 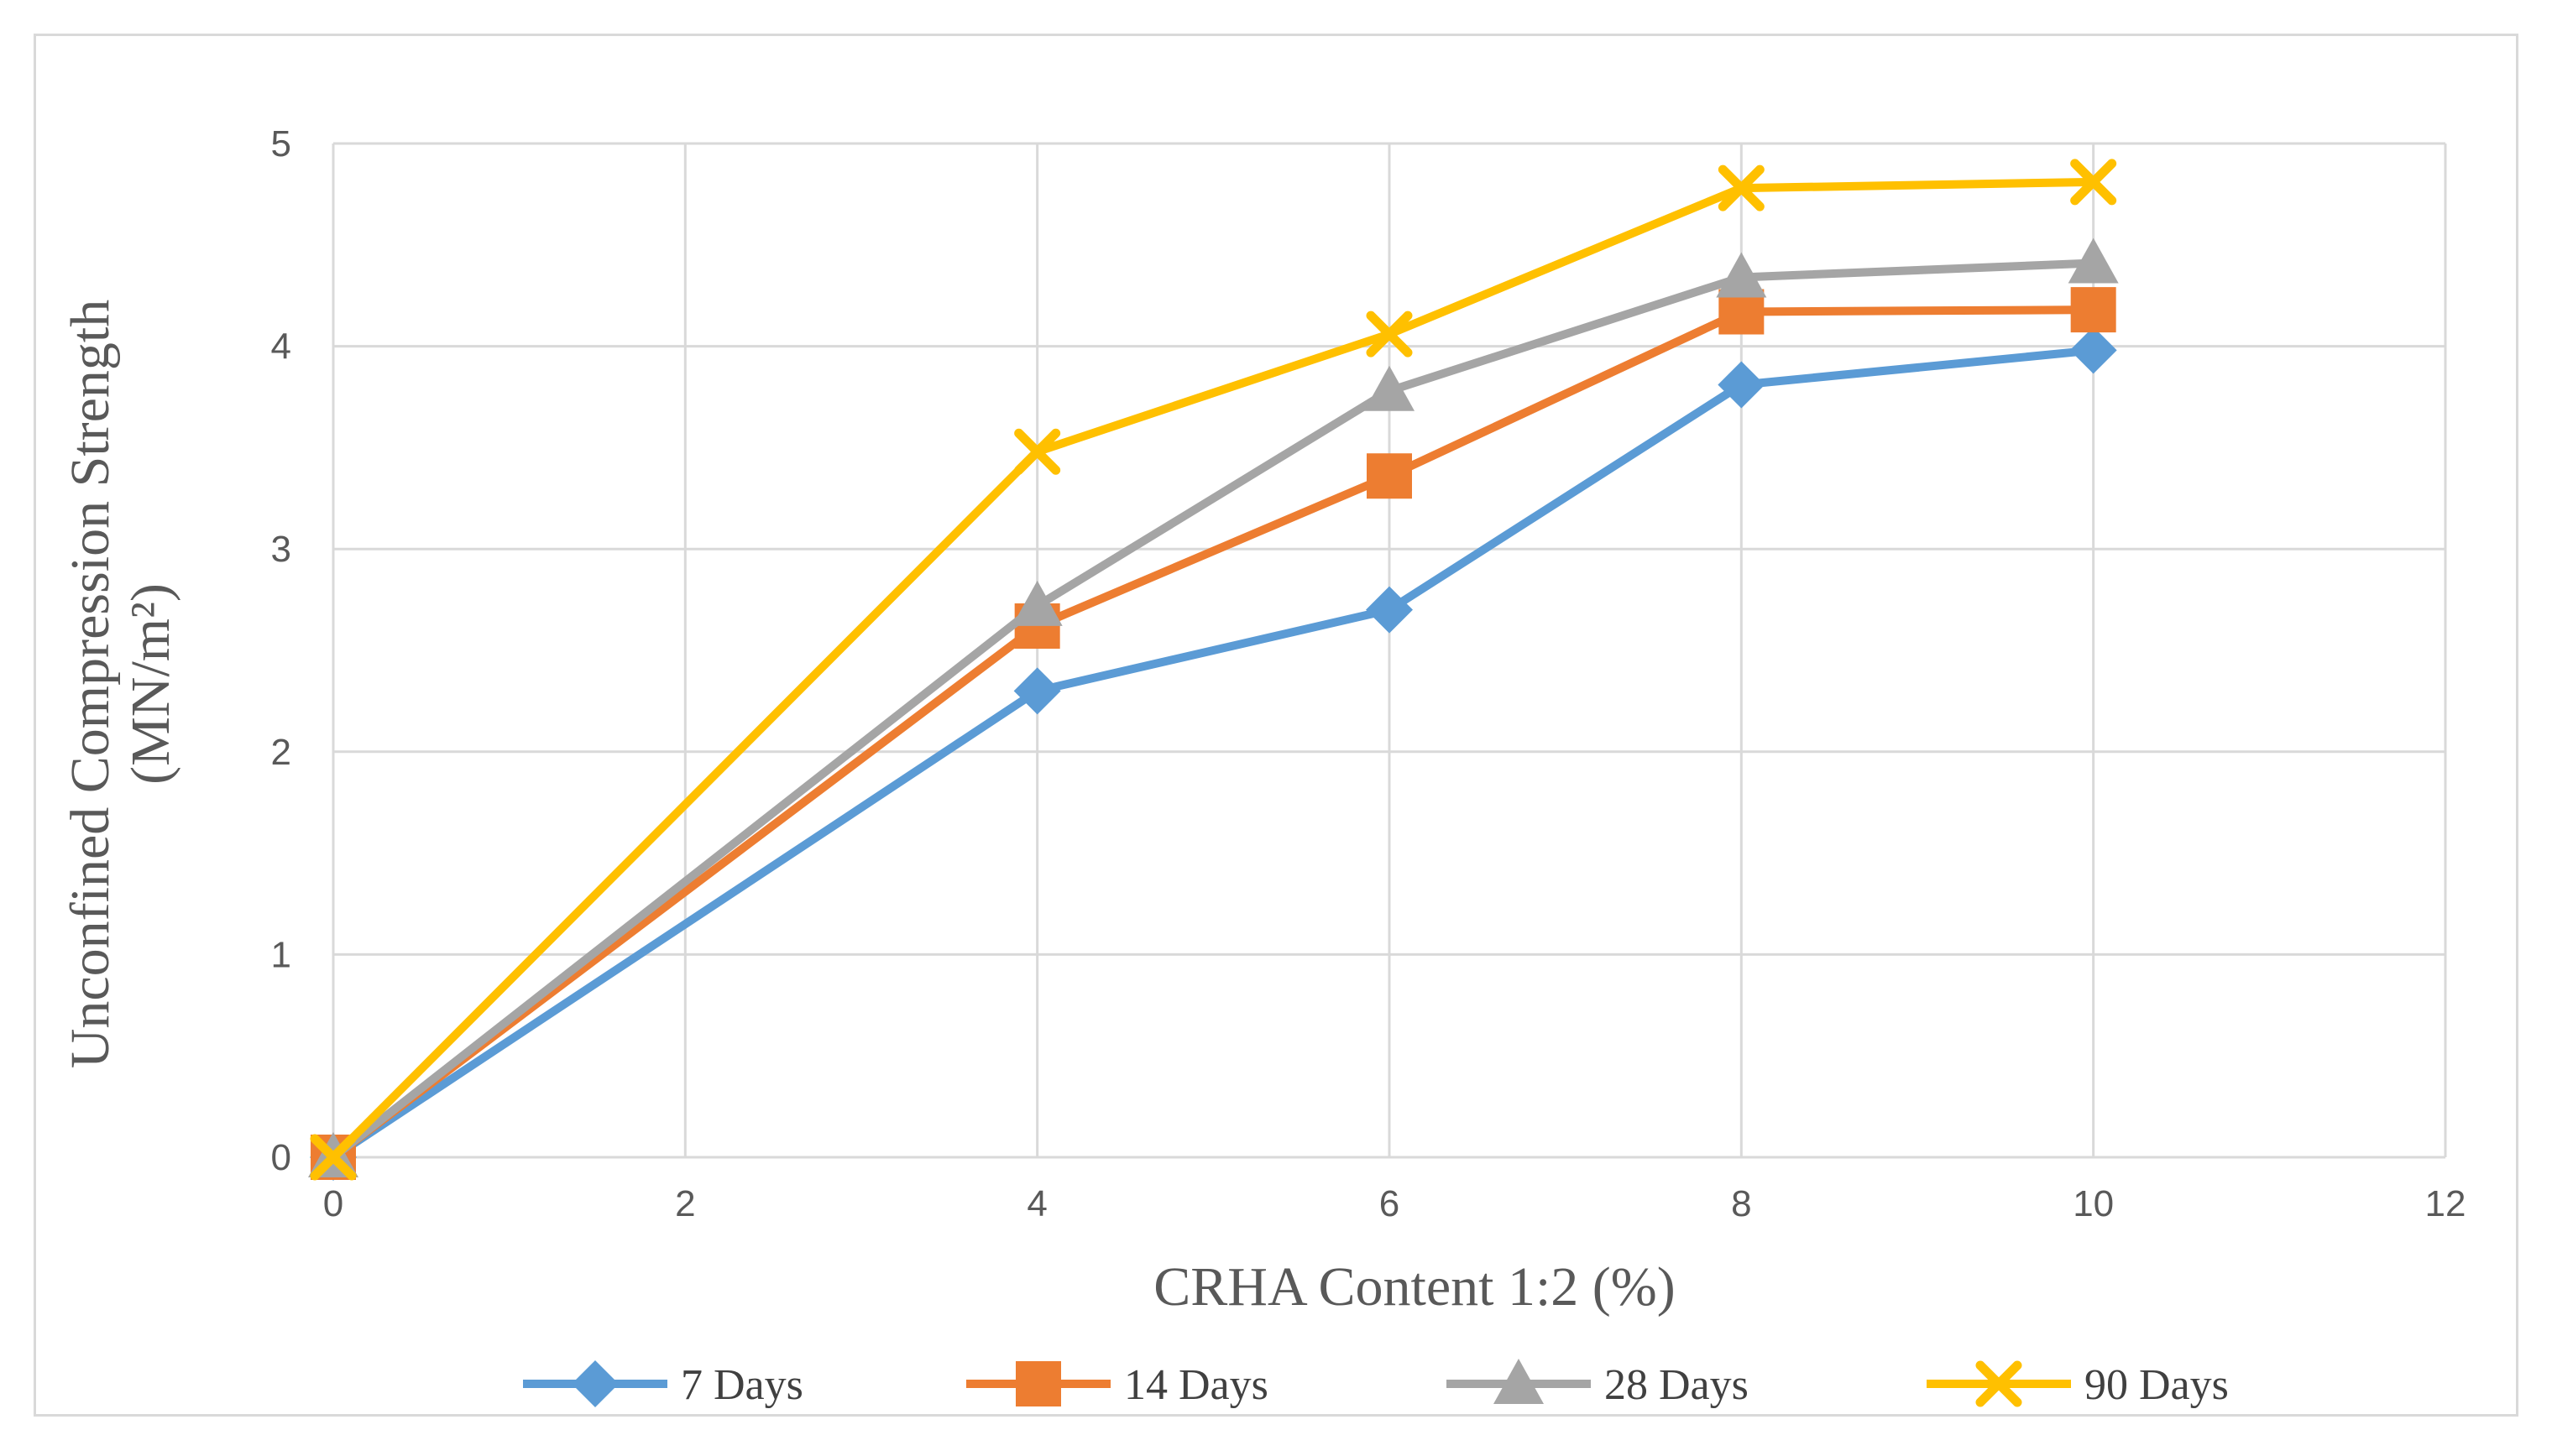 I want to click on legend: 7 Days 14 Days 28 Days 90 Days, so click(x=1376, y=1384).